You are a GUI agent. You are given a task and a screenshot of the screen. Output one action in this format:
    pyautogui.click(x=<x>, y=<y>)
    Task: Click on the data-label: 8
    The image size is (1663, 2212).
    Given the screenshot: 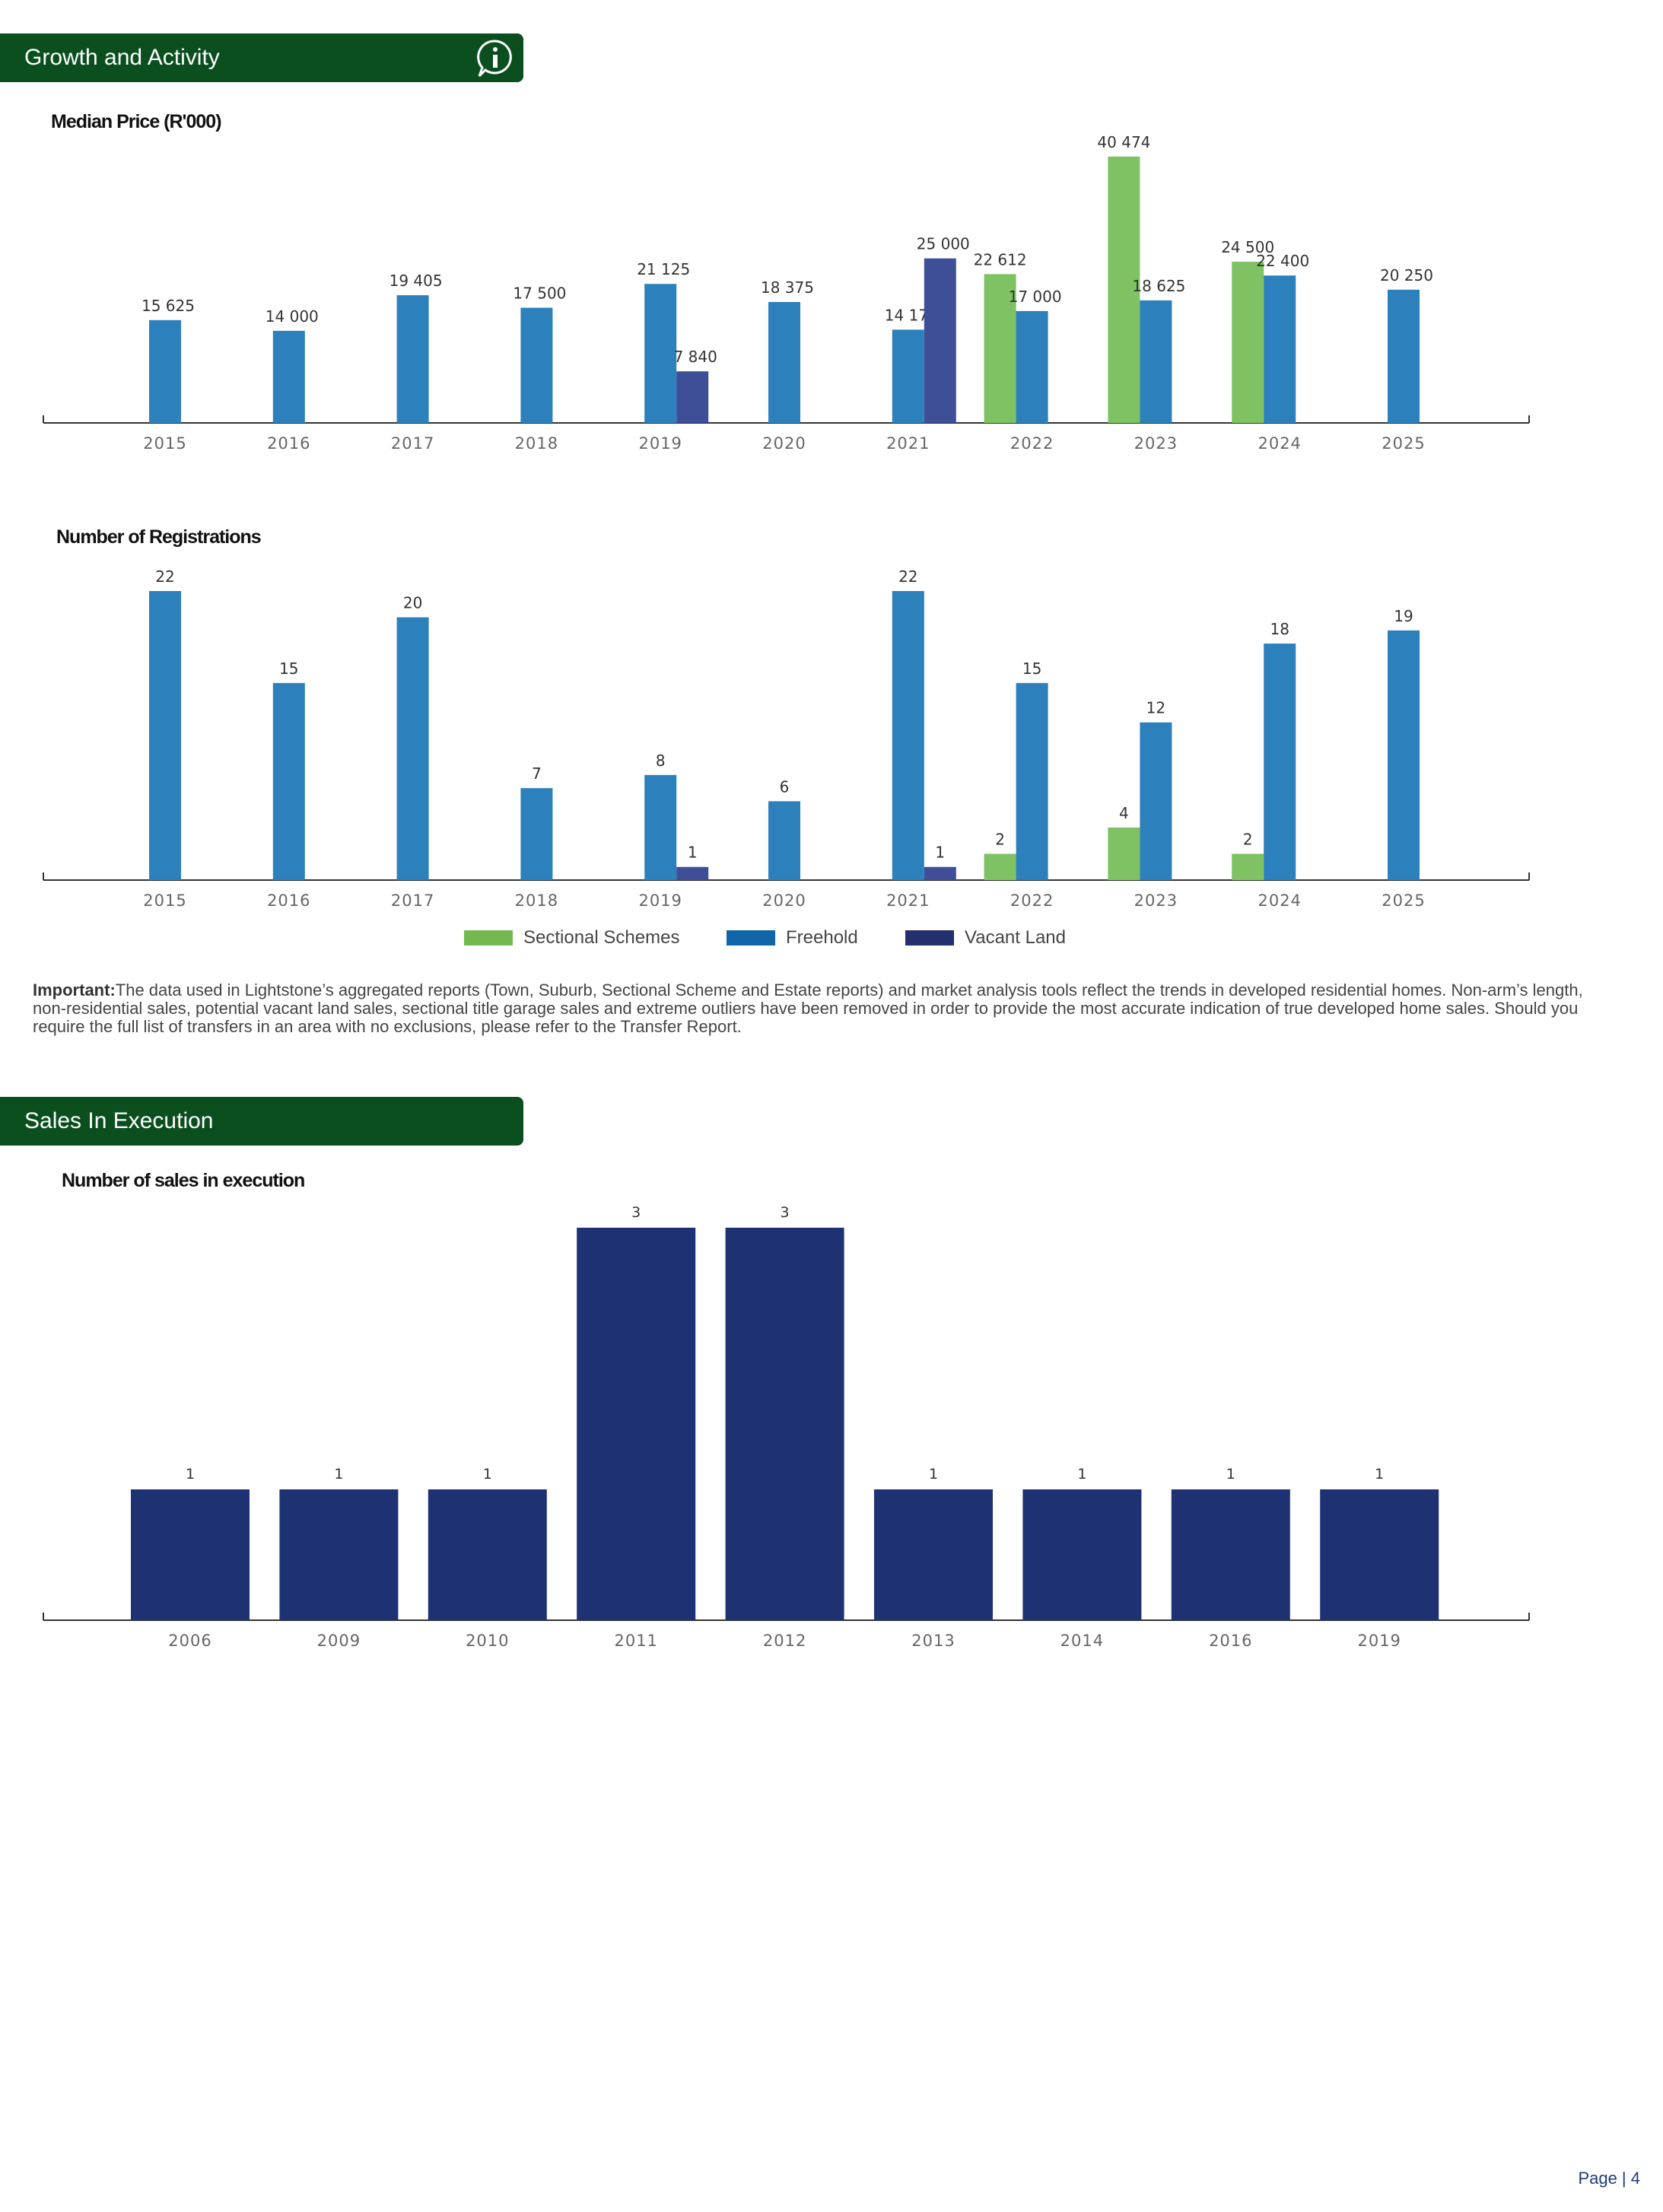 What is the action you would take?
    pyautogui.click(x=661, y=761)
    